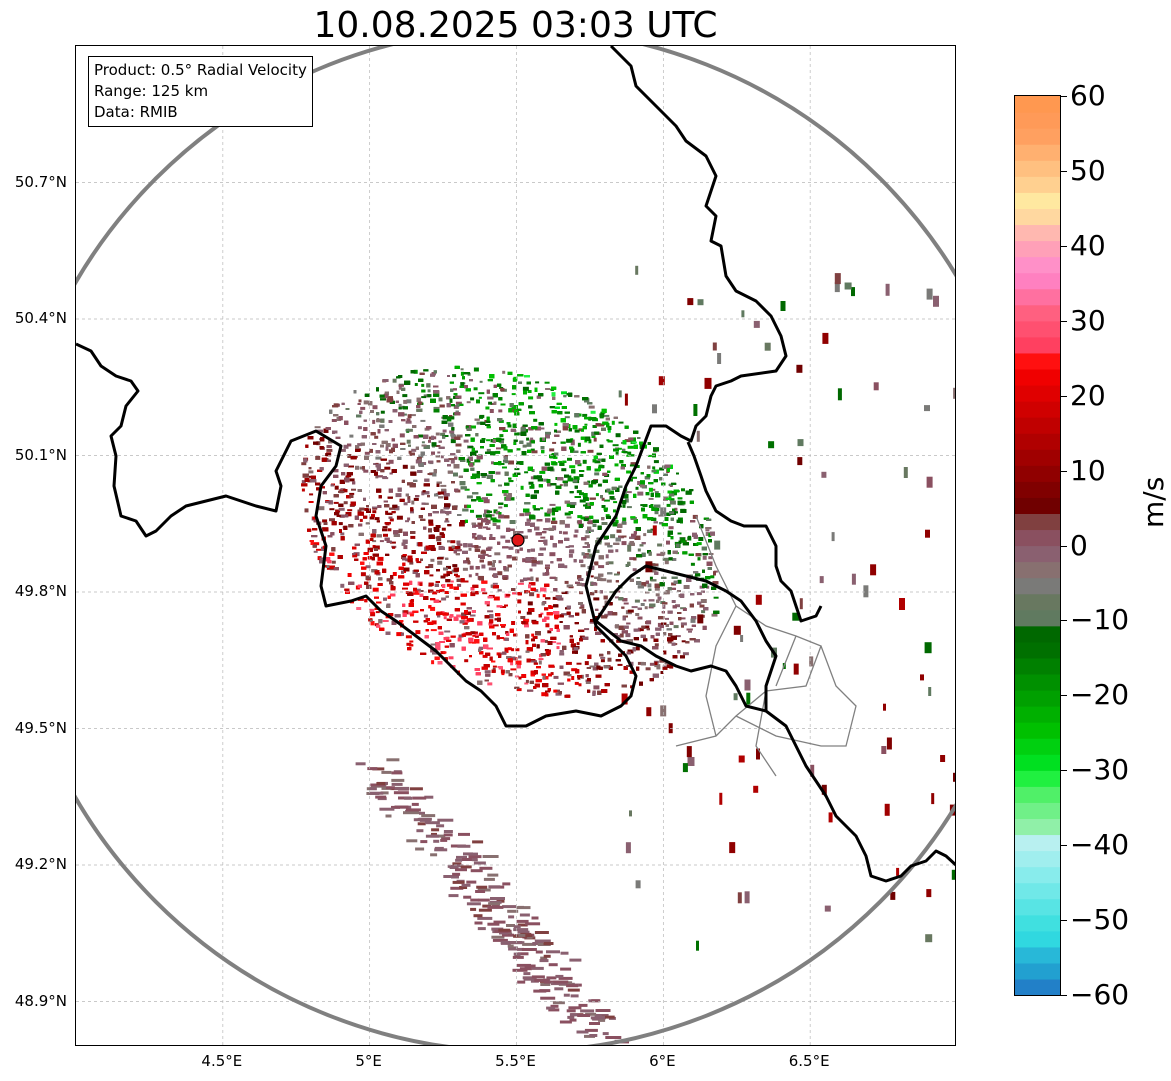 This screenshot has height=1081, width=1171. I want to click on lat-tick-label: 49.5°N, so click(40, 727).